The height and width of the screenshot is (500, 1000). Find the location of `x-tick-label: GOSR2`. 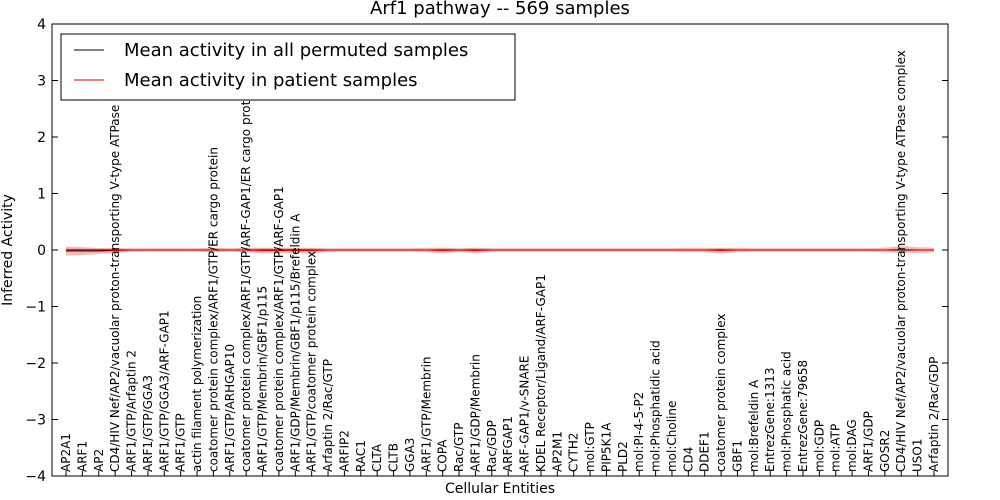

x-tick-label: GOSR2 is located at coordinates (885, 451).